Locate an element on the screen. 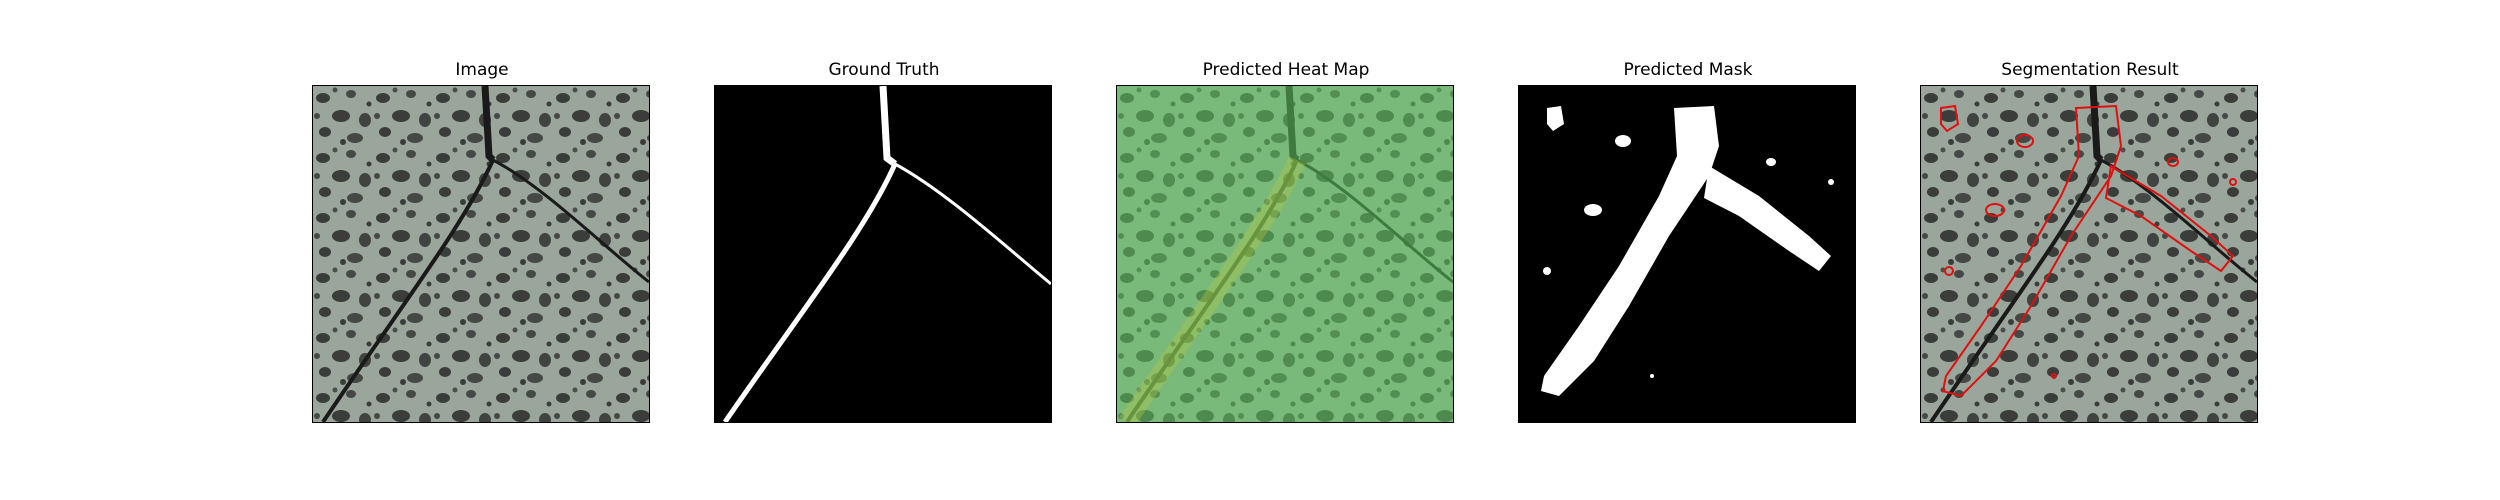 The height and width of the screenshot is (500, 2500). segmentation-result-image is located at coordinates (2089, 254).